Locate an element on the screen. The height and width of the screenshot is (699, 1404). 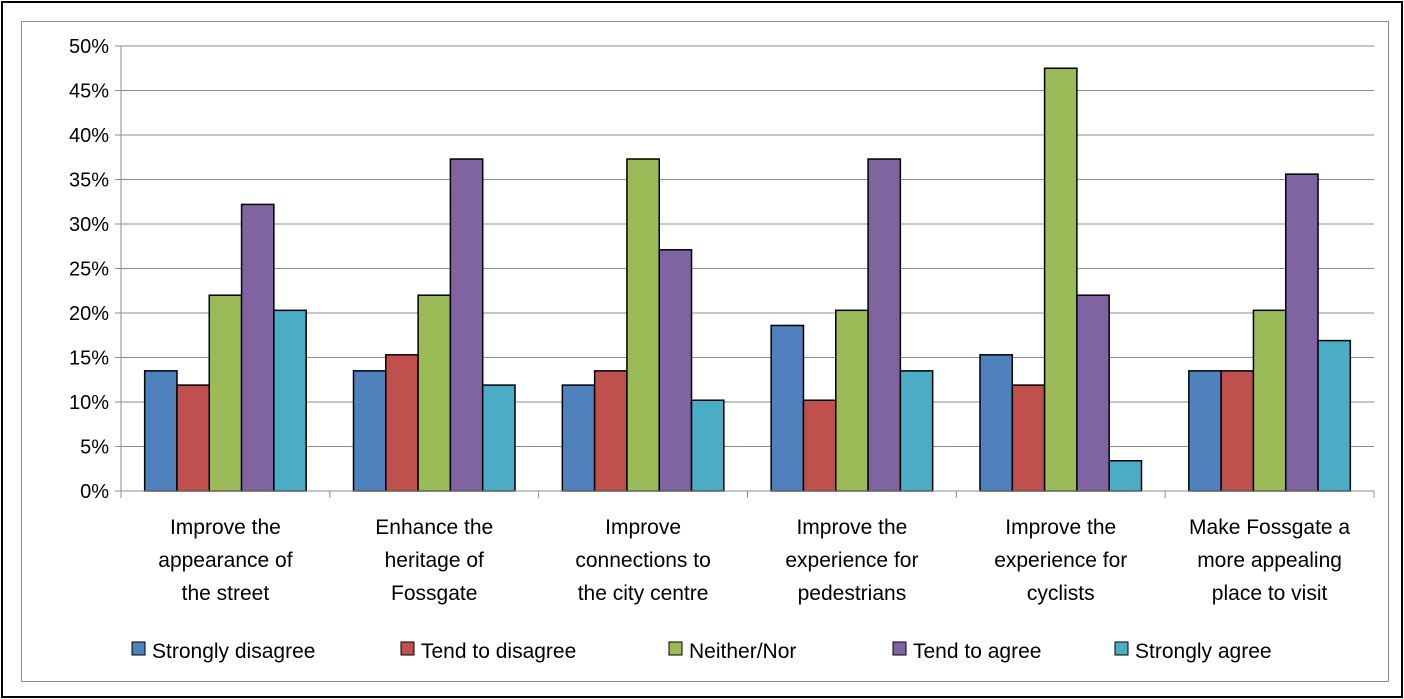
y-tick-label: 20% is located at coordinates (89, 314).